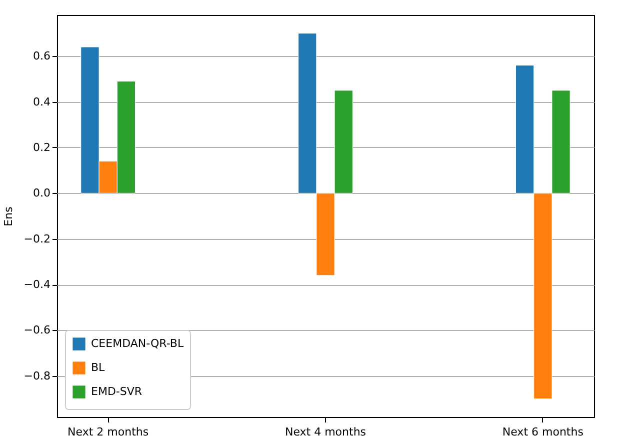 The image size is (632, 442). What do you see at coordinates (108, 432) in the screenshot?
I see `x-tick-label: Next 2 months` at bounding box center [108, 432].